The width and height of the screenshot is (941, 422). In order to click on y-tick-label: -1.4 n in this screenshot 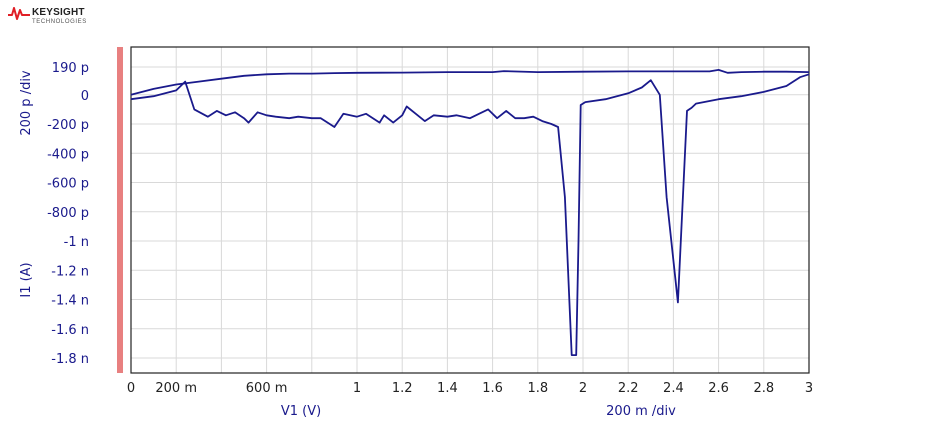, I will do `click(70, 301)`.